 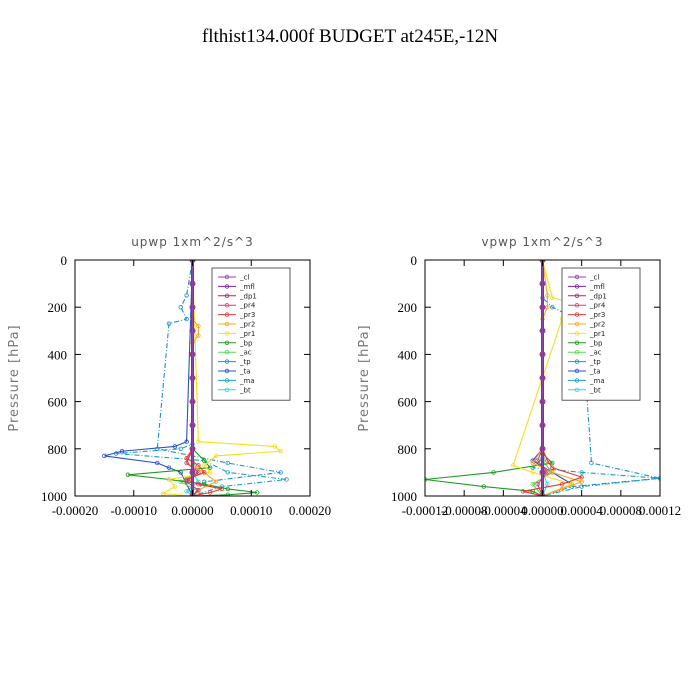 What do you see at coordinates (204, 378) in the screenshot?
I see `series-line-pr3` at bounding box center [204, 378].